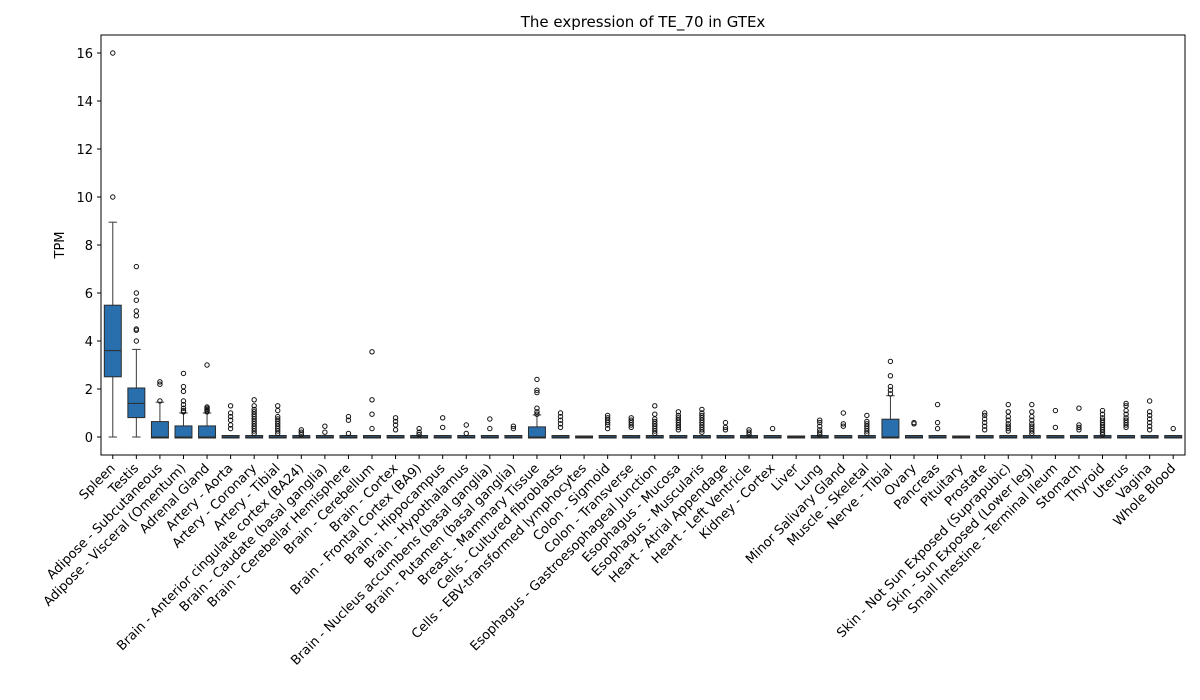 Image resolution: width=1200 pixels, height=700 pixels. Describe the element at coordinates (84, 198) in the screenshot. I see `y-tick-label-10: 10` at that location.